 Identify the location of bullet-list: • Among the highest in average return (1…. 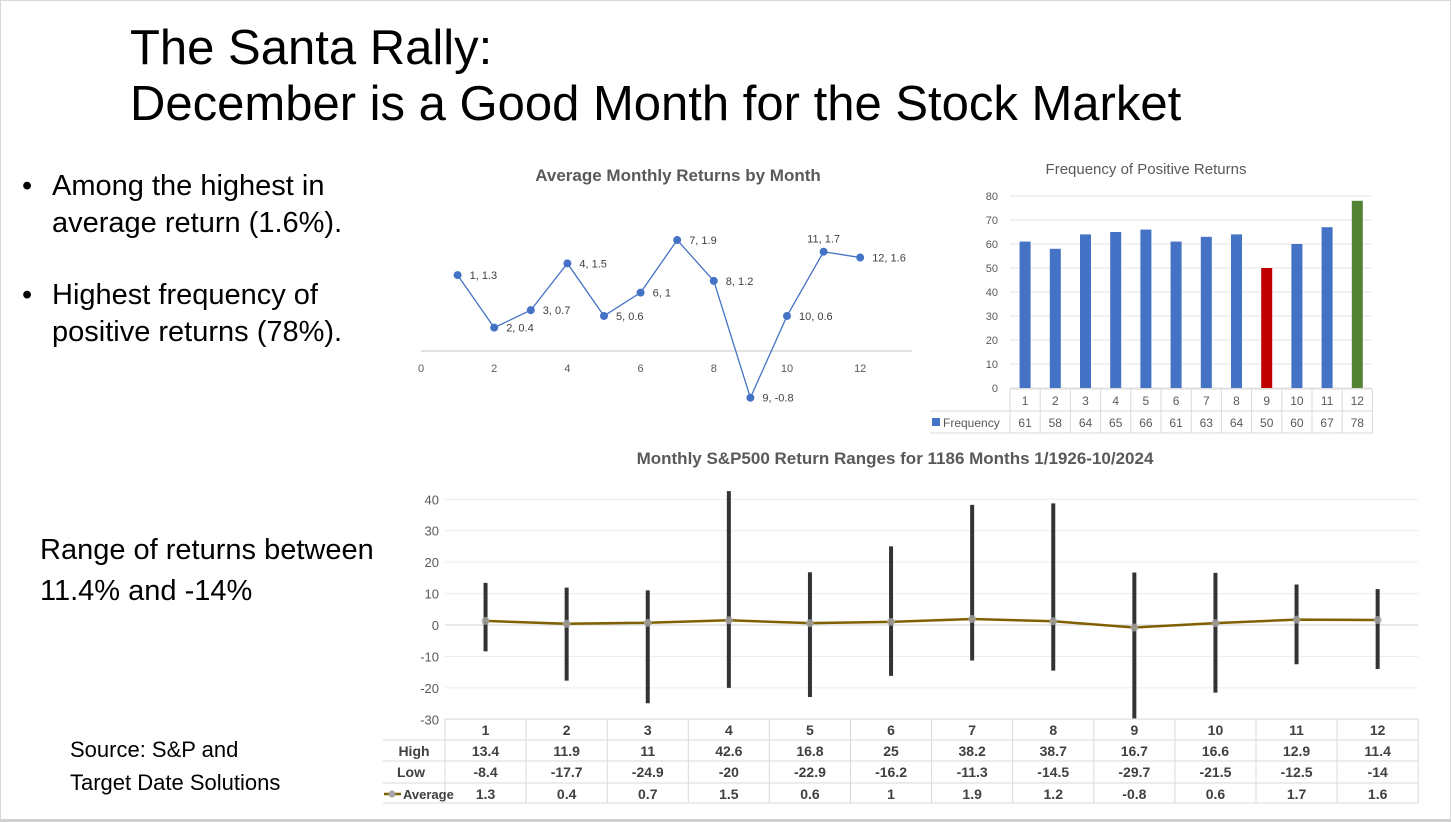
(212, 277).